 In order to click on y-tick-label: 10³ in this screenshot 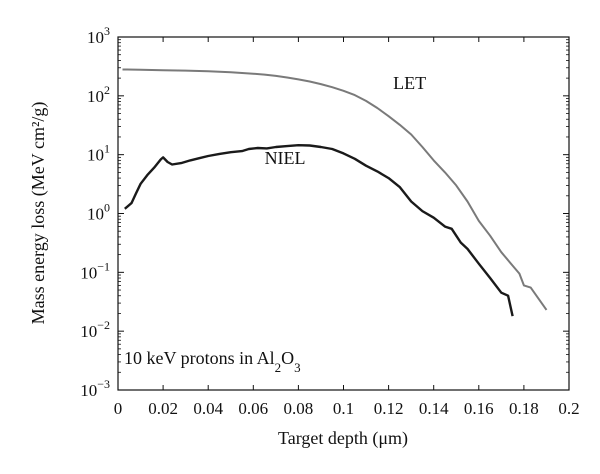, I will do `click(98, 35)`.